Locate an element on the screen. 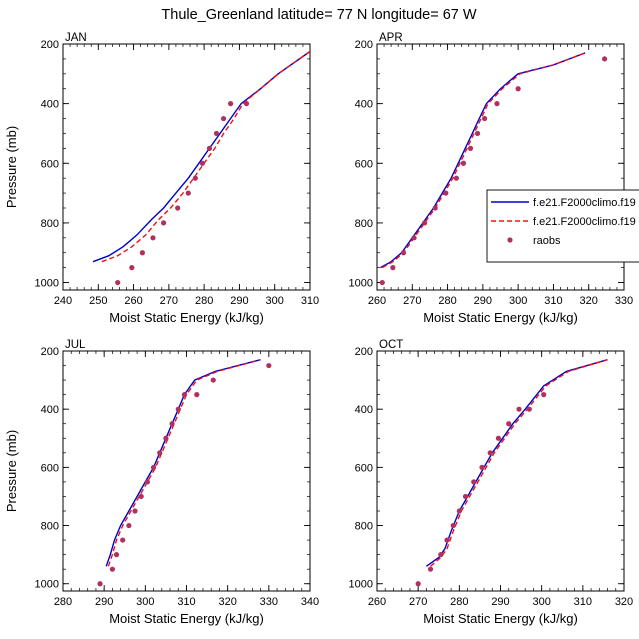 This screenshot has height=639, width=639. legend-label: raobs is located at coordinates (547, 241).